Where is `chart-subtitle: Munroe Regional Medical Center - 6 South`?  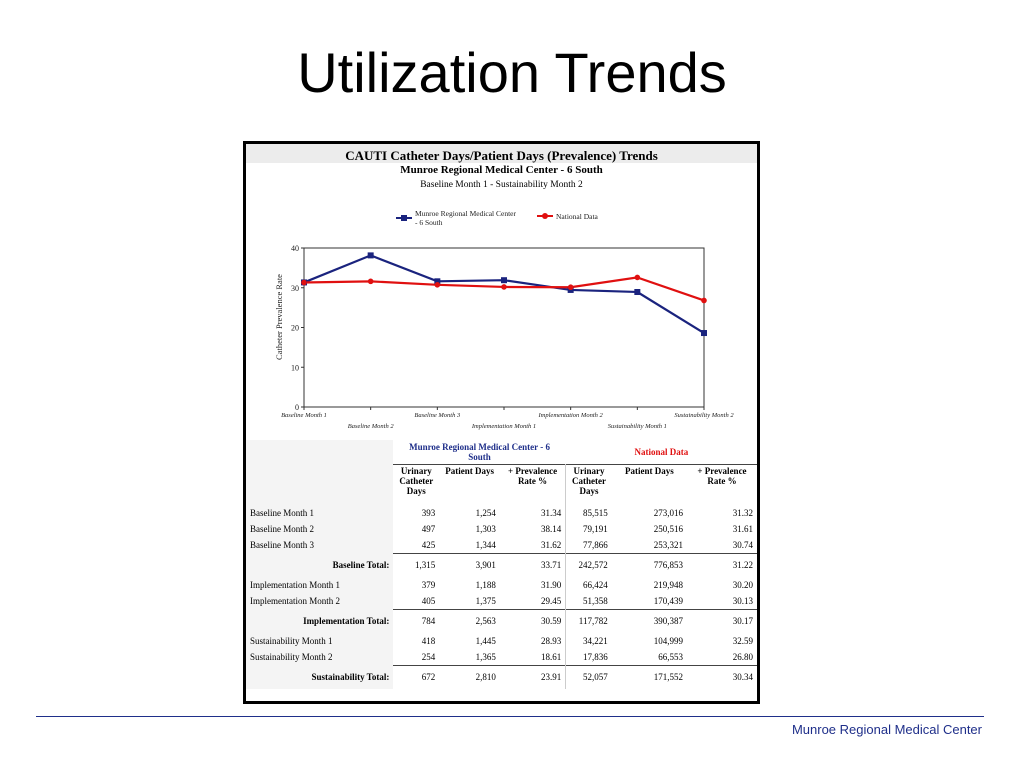
chart-subtitle: Munroe Regional Medical Center - 6 South is located at coordinates (501, 170).